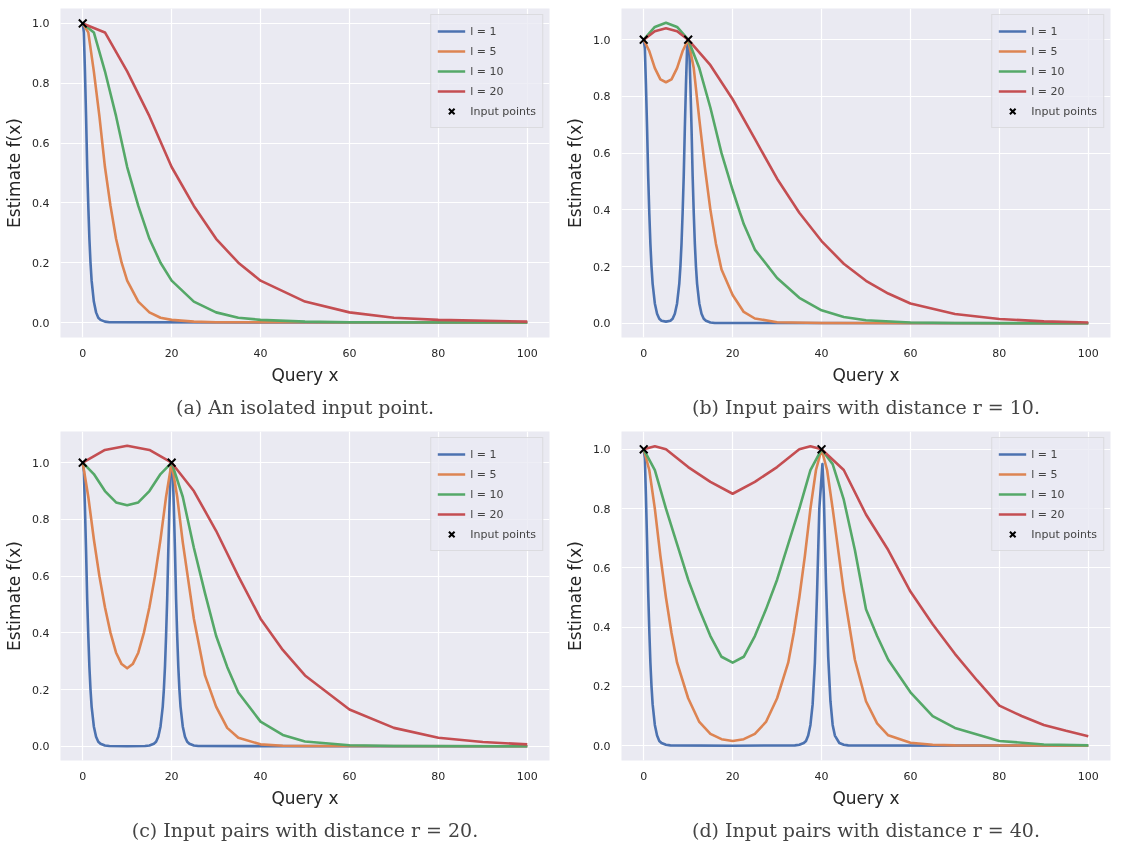 This screenshot has width=1123, height=846. Describe the element at coordinates (866, 406) in the screenshot. I see `text: (b) Input pairs with distance r = 10.` at that location.